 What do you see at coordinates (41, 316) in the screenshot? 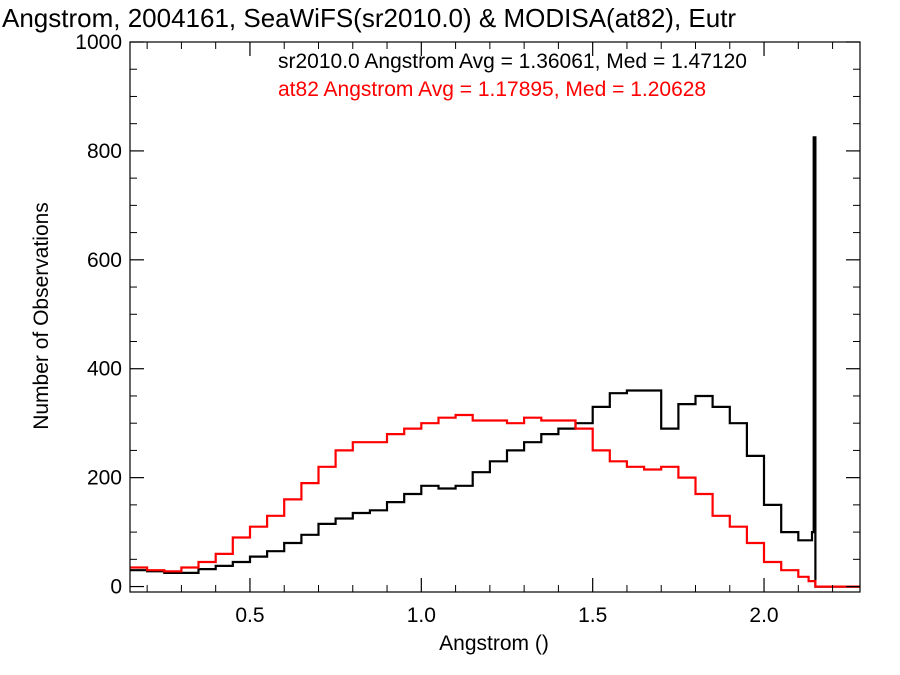
I see `y-axis-label: Number of Observations` at bounding box center [41, 316].